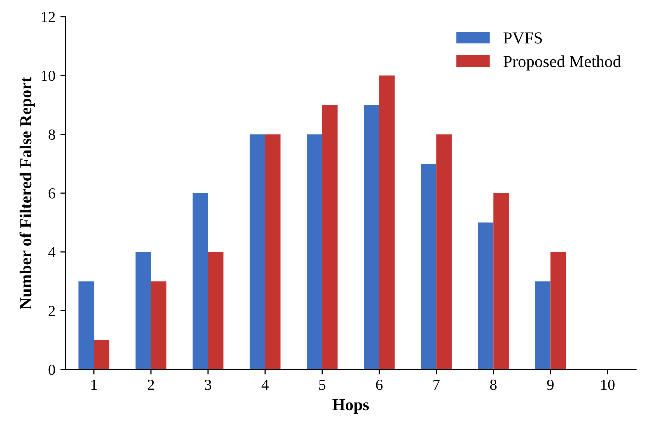 The image size is (656, 425). What do you see at coordinates (95, 385) in the screenshot?
I see `x-tick-label: 1` at bounding box center [95, 385].